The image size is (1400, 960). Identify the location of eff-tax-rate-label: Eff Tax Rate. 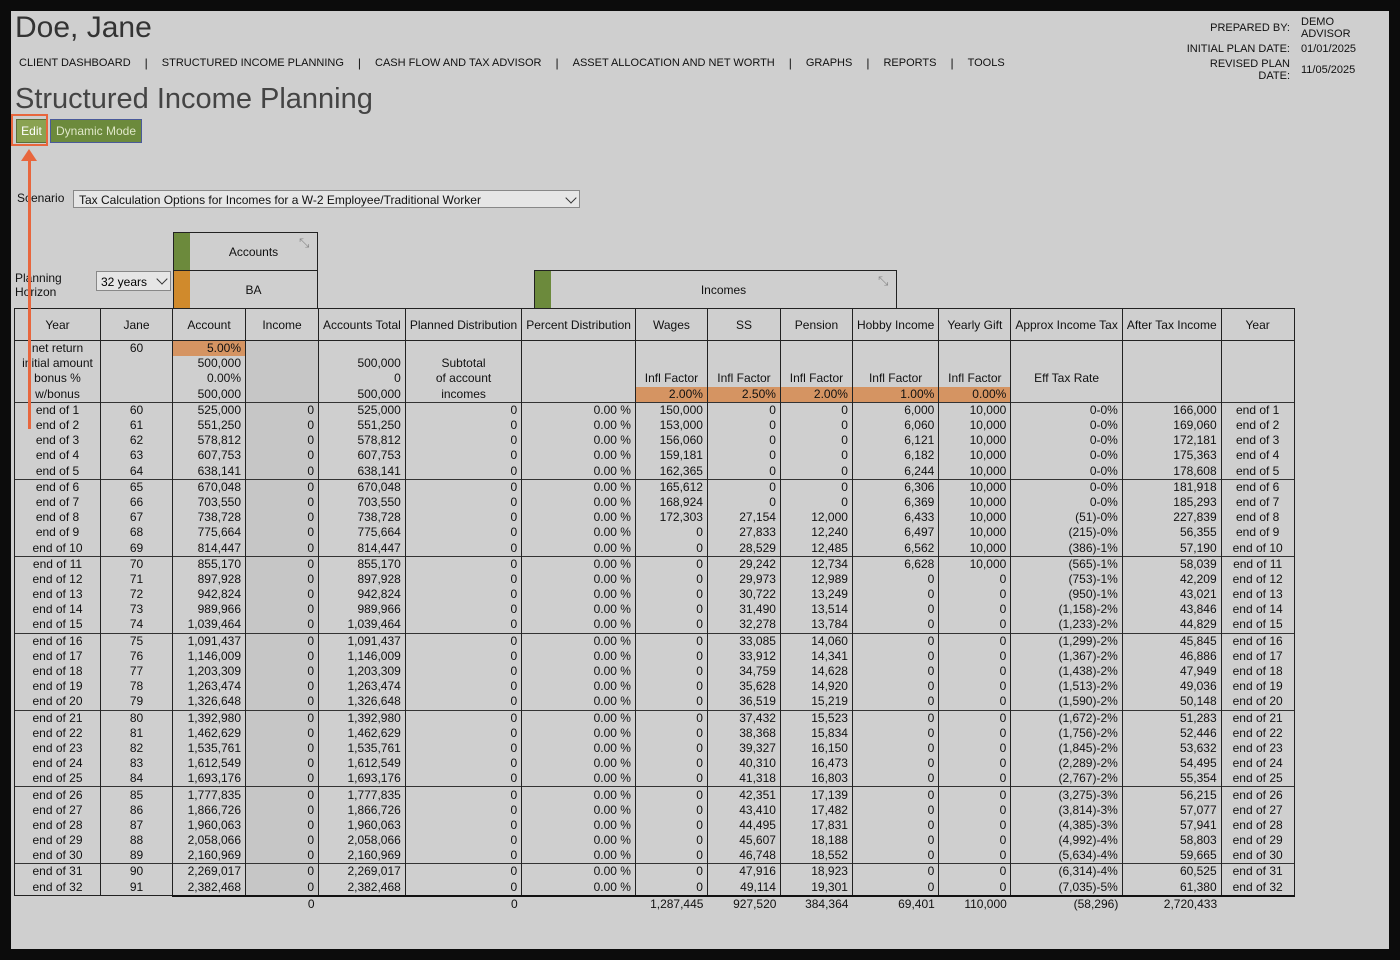
(1066, 379).